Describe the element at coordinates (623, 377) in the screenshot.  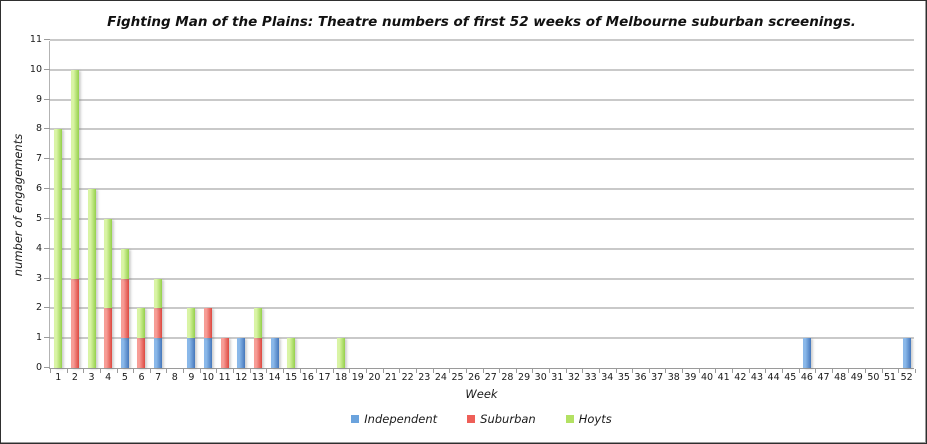
I see `x-tick-label: 35` at that location.